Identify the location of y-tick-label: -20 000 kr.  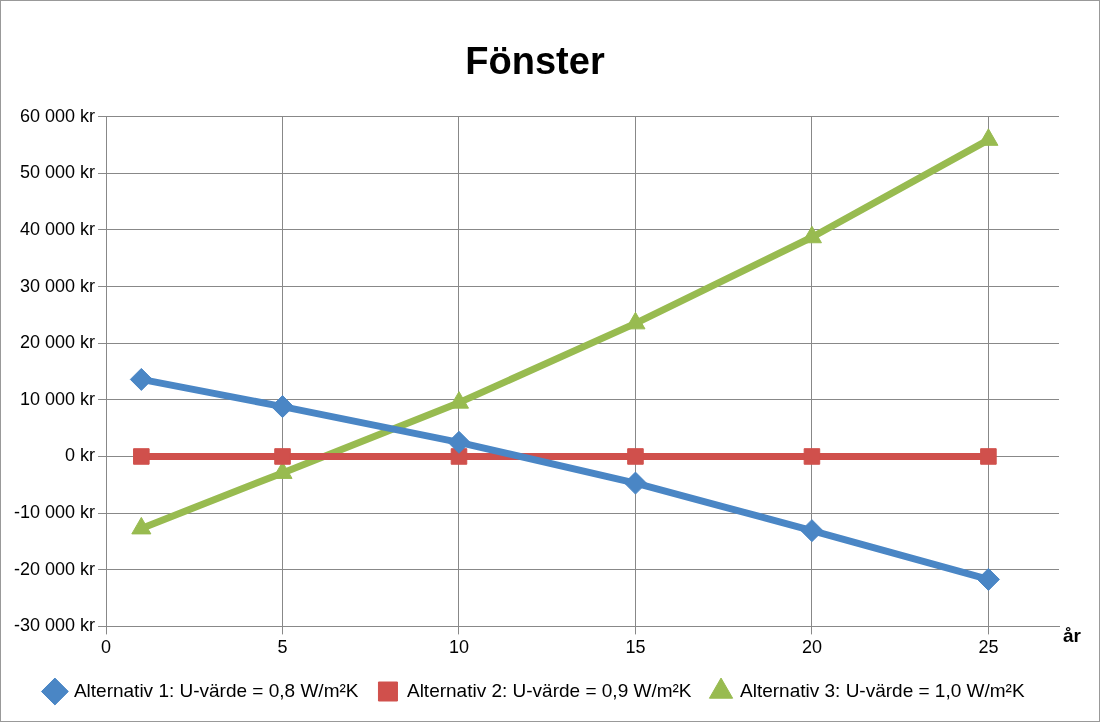
(55, 568).